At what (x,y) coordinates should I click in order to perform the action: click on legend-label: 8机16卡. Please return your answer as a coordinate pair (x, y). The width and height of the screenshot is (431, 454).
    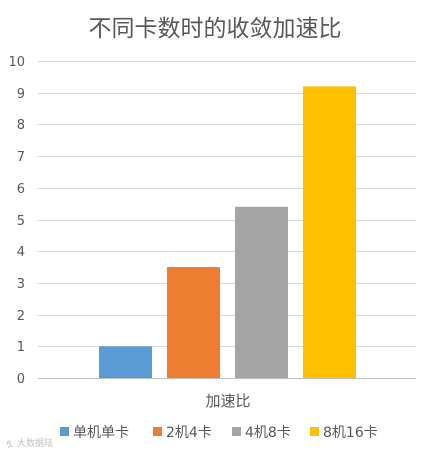
    Looking at the image, I should click on (350, 433).